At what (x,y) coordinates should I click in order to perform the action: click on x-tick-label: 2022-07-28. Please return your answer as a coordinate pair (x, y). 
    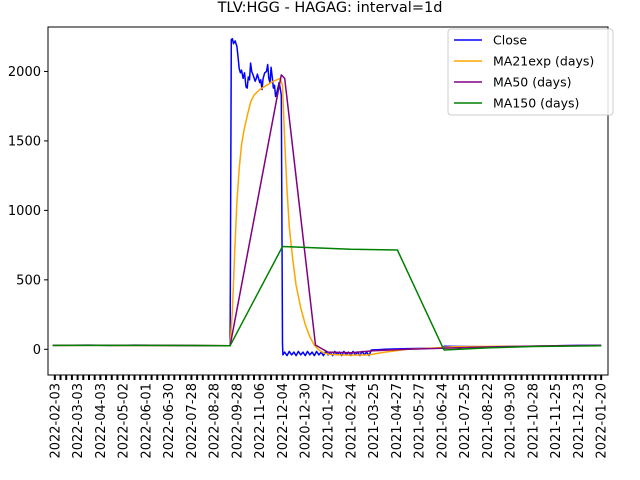
    Looking at the image, I should click on (192, 421).